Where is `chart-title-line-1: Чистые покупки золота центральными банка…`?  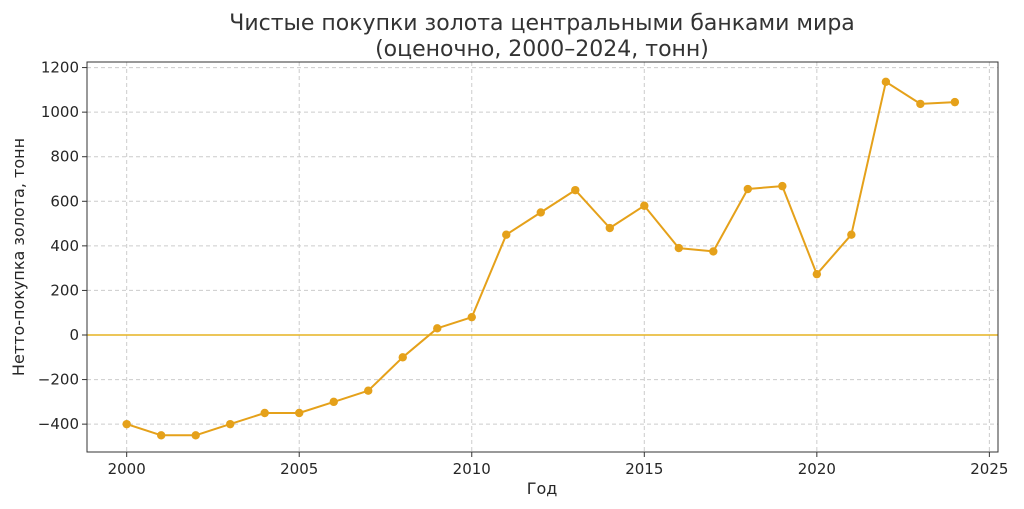
chart-title-line-1: Чистые покупки золота центральными банка… is located at coordinates (542, 23).